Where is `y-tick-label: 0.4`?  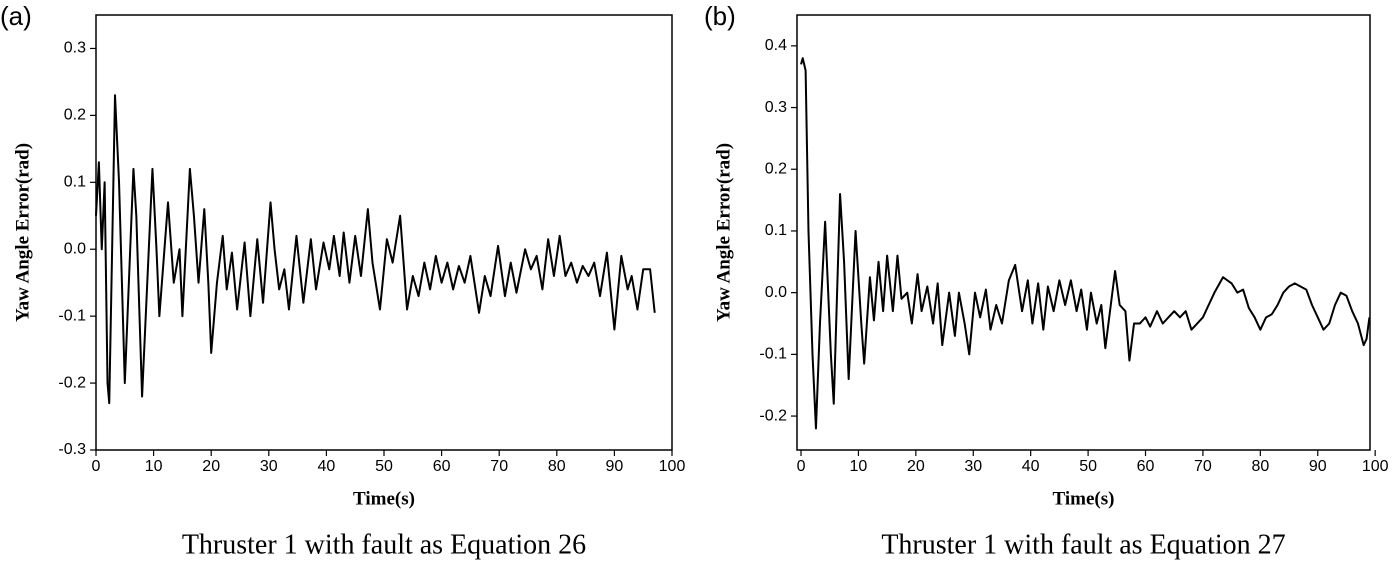 y-tick-label: 0.4 is located at coordinates (776, 45).